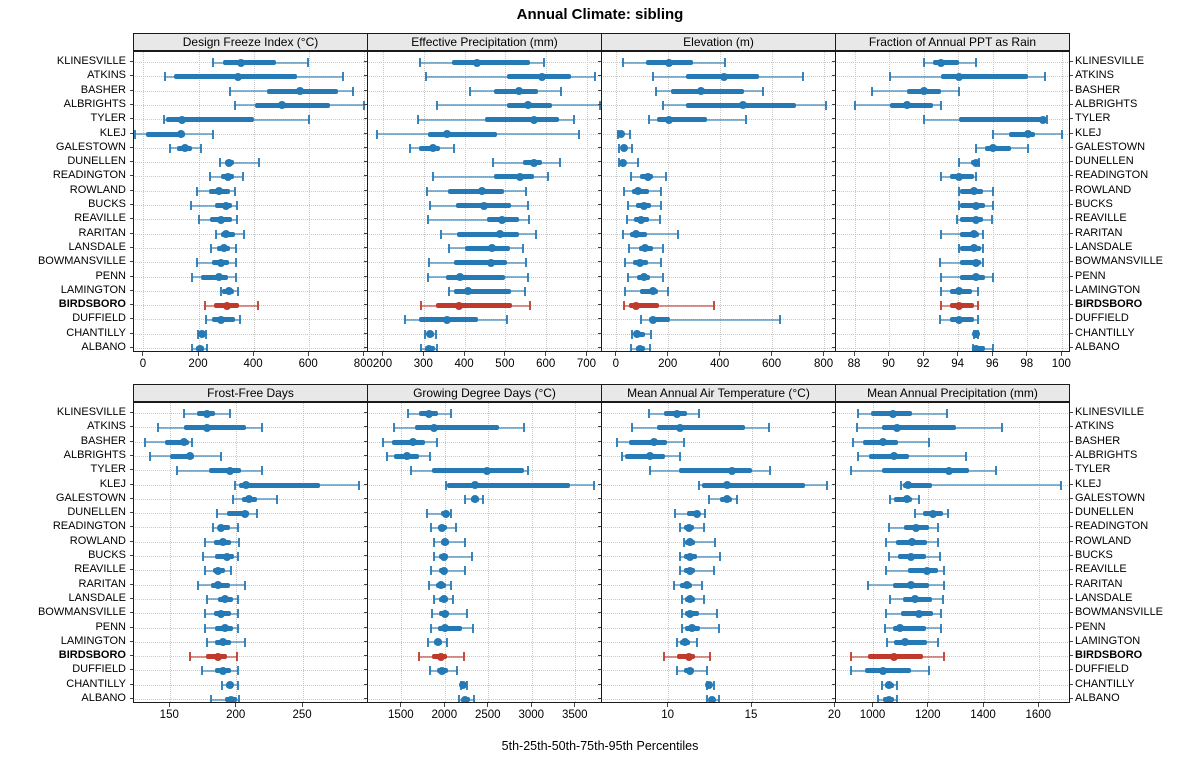 Image resolution: width=1200 pixels, height=775 pixels. I want to click on site-label-right: PENN, so click(1090, 275).